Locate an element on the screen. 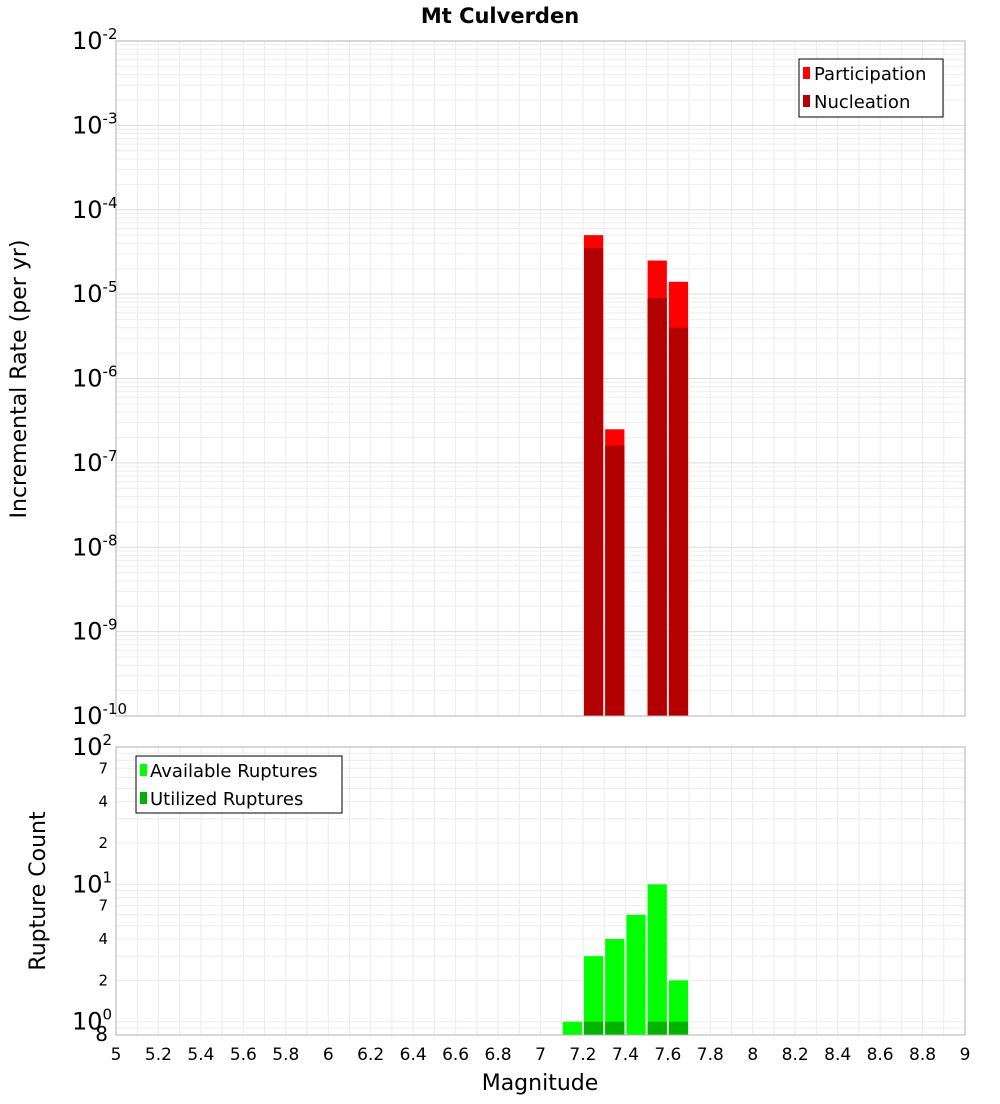 This screenshot has width=1000, height=1104. x-tick-label: 8.4 is located at coordinates (837, 1055).